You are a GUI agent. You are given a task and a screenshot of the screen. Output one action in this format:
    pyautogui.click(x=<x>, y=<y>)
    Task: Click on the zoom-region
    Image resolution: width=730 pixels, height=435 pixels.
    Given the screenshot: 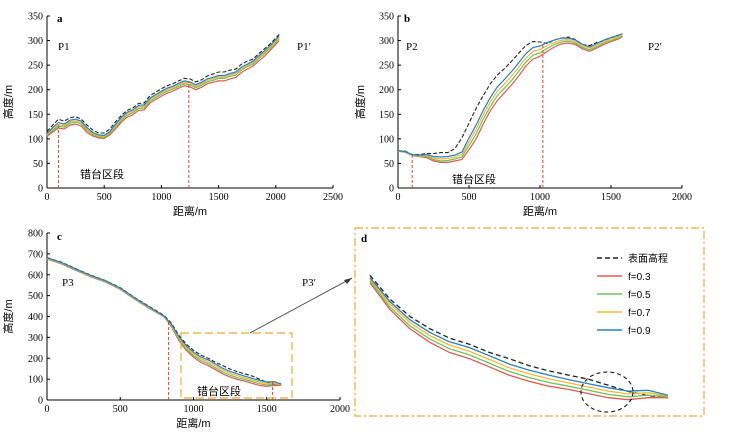 What is the action you would take?
    pyautogui.click(x=266, y=338)
    